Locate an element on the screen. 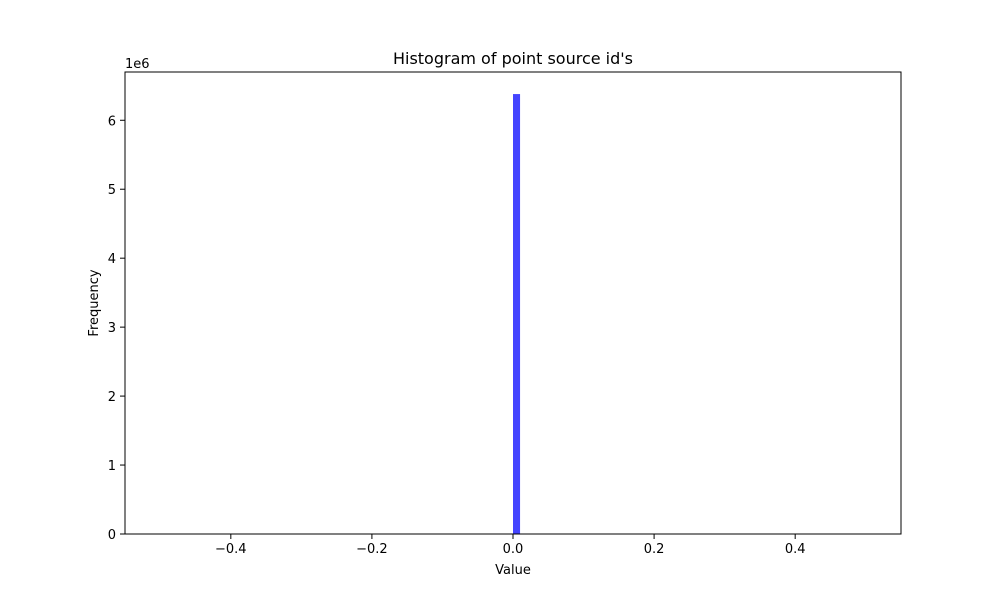 The image size is (1000, 600). y-tick-label: 6 is located at coordinates (112, 121).